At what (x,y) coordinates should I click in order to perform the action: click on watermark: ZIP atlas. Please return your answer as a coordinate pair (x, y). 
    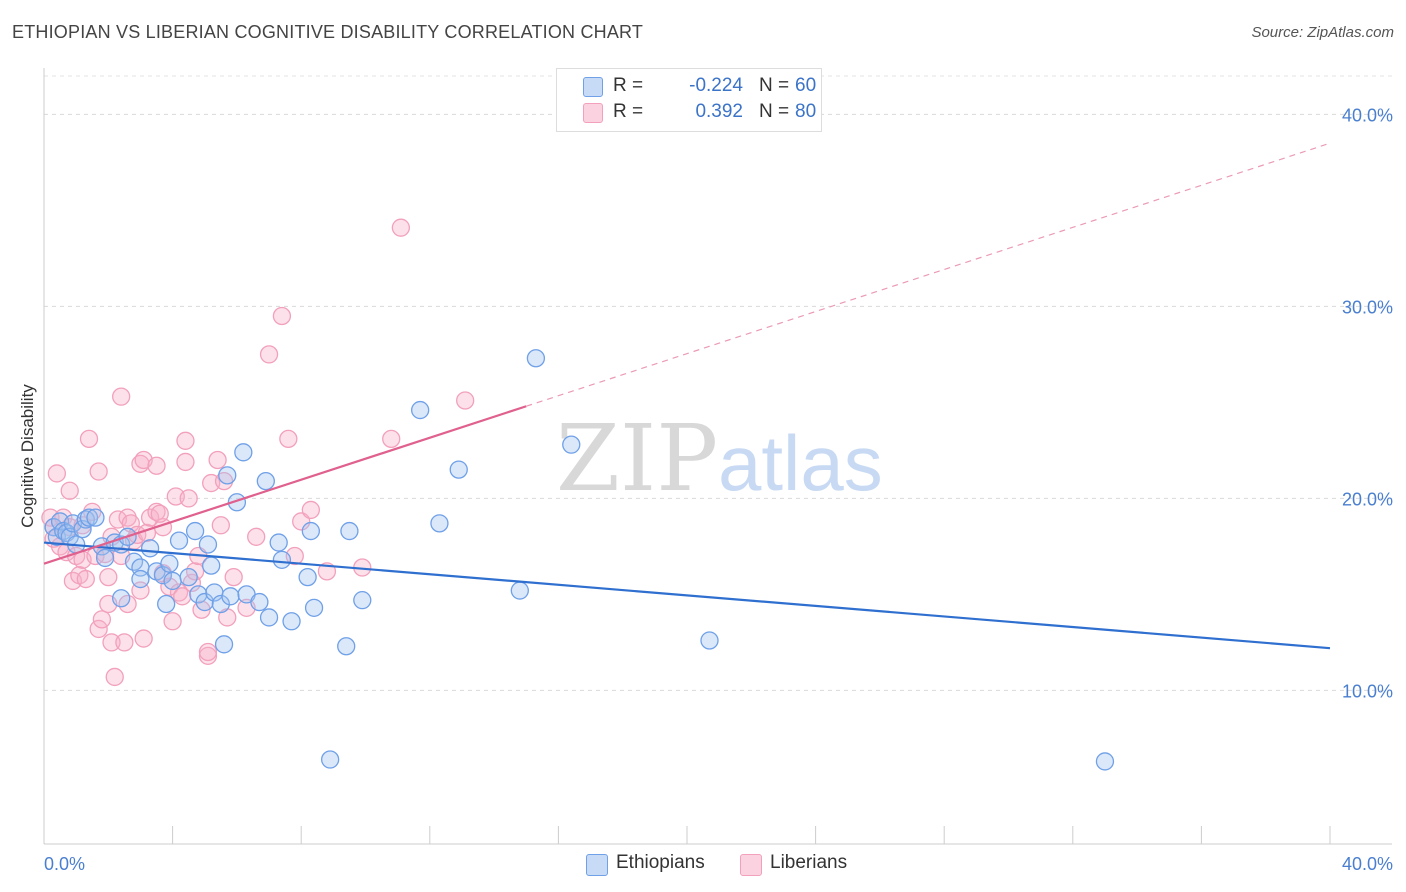
    Looking at the image, I should click on (719, 458).